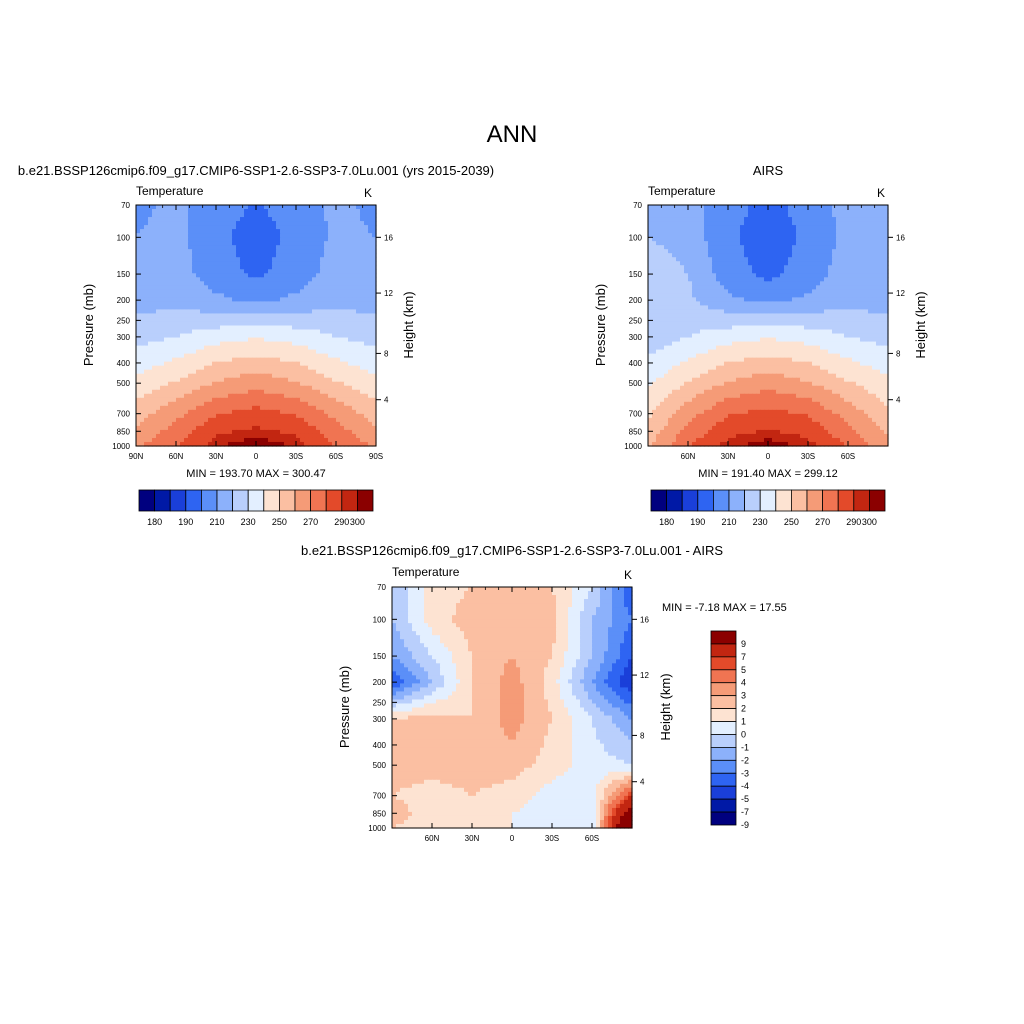 This screenshot has width=1024, height=1024. Describe the element at coordinates (408, 324) in the screenshot. I see `model-ylabel-height: Height (km)` at that location.